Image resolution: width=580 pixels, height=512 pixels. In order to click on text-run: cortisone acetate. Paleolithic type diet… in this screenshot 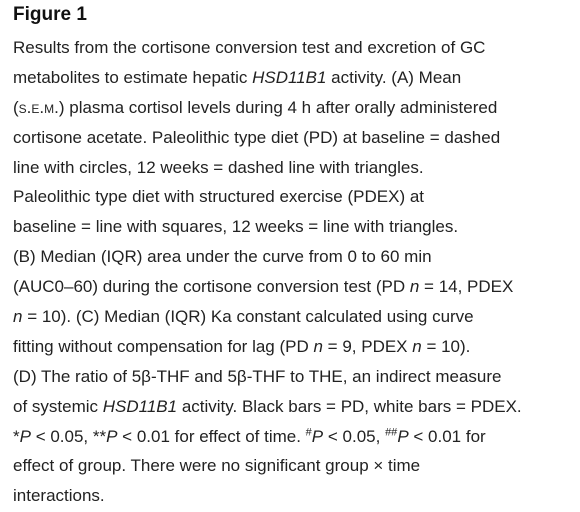, I will do `click(257, 137)`.